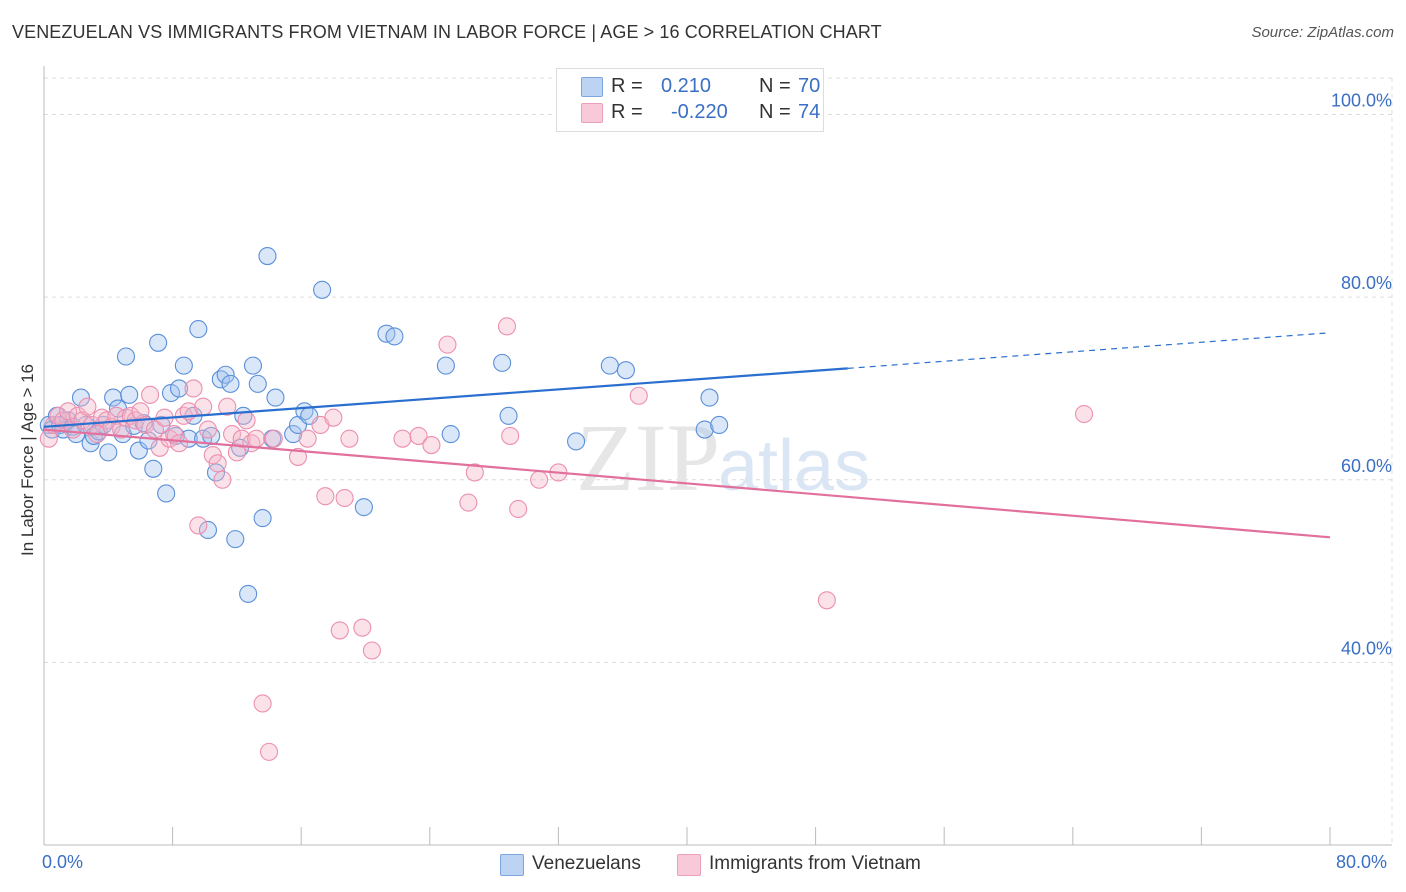 This screenshot has height=892, width=1406. I want to click on venezuelans-trend-line, so click(445, 397).